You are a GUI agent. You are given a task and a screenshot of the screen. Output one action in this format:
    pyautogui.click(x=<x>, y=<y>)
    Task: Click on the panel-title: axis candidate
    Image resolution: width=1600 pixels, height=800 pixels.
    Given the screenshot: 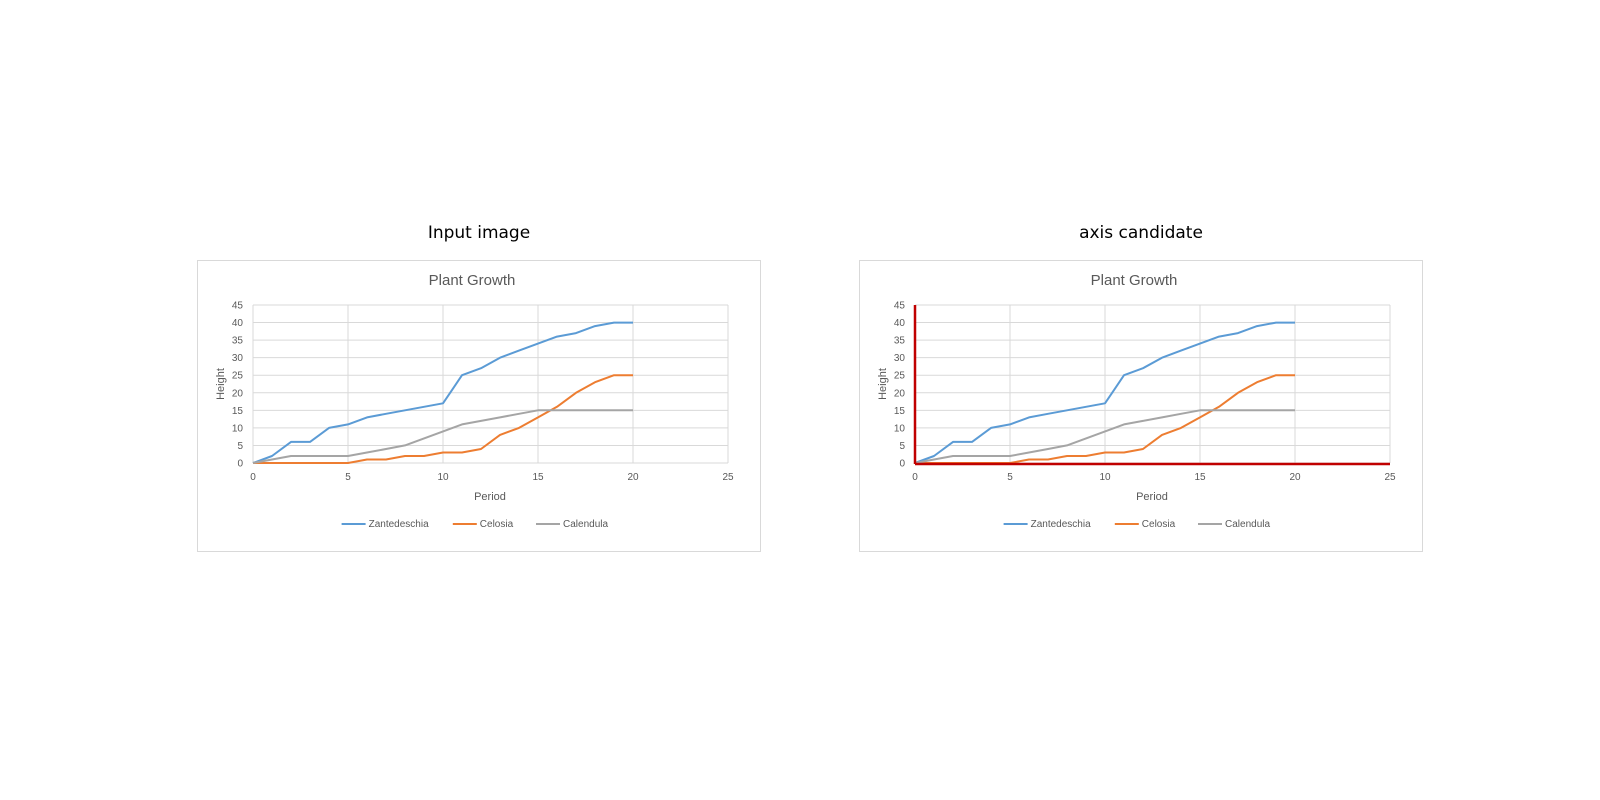 What is the action you would take?
    pyautogui.click(x=1141, y=233)
    